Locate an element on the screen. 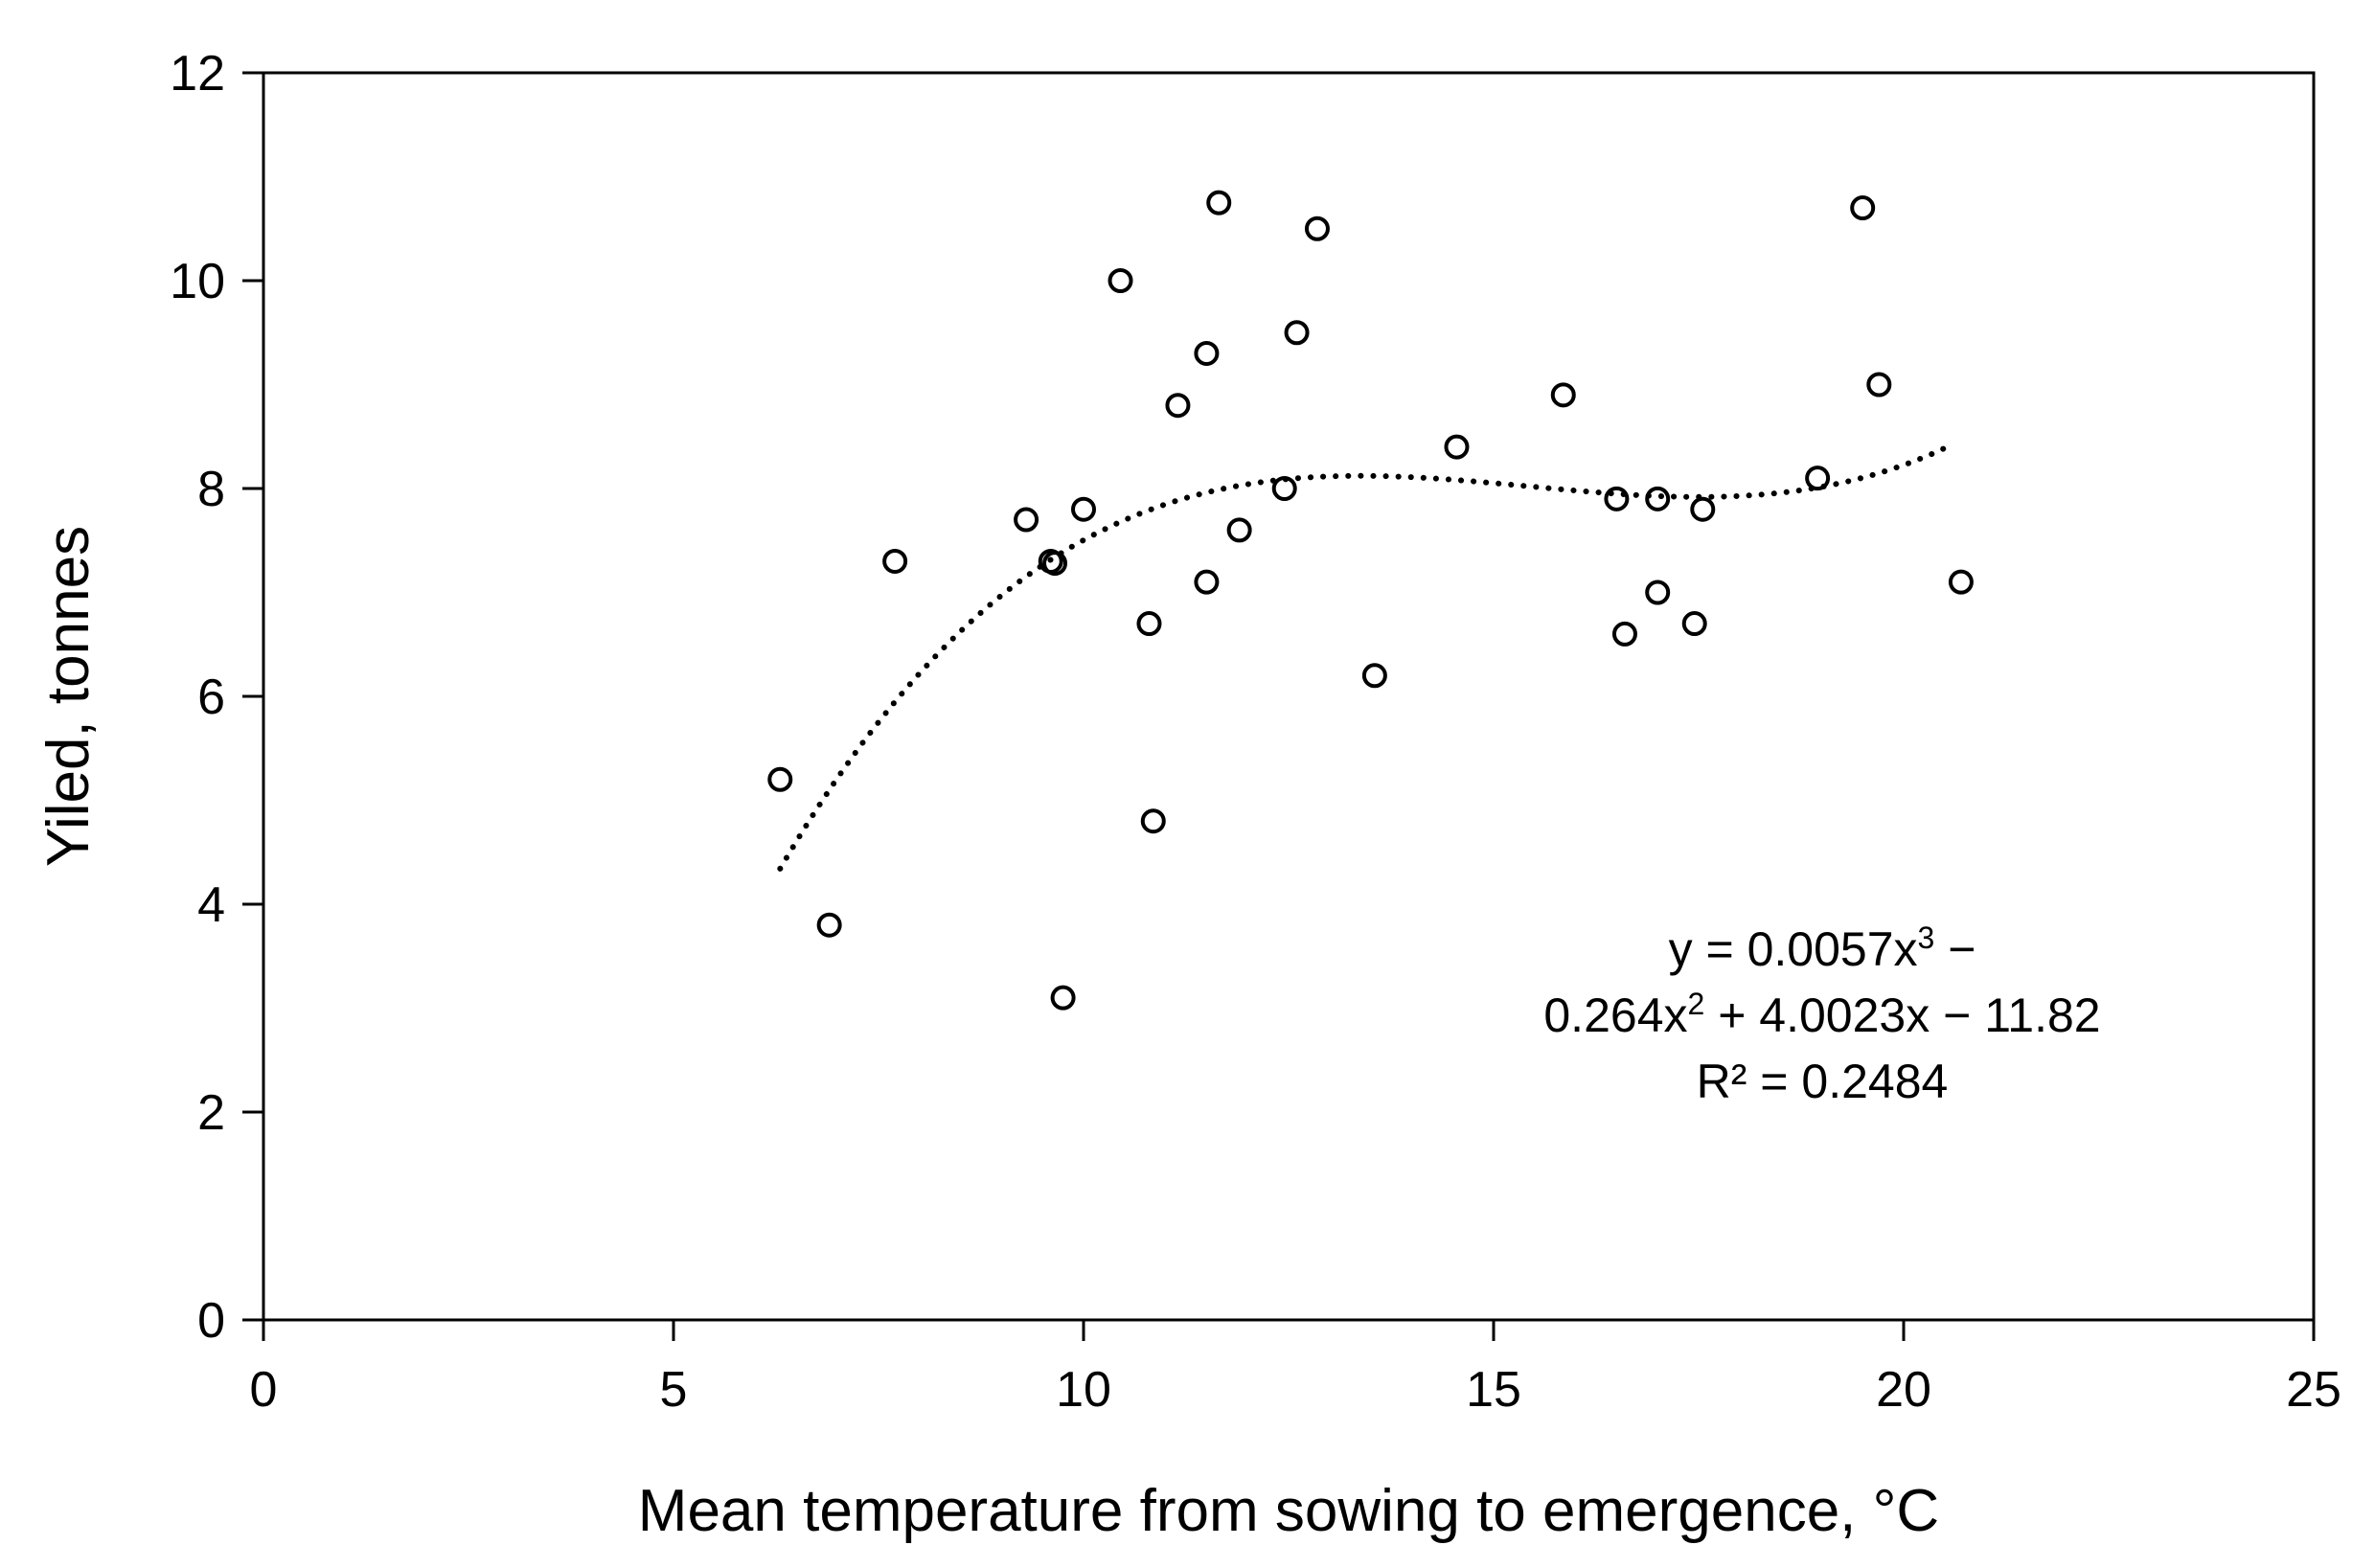 Image resolution: width=2375 pixels, height=1568 pixels. y-tick-label: 8 is located at coordinates (211, 489).